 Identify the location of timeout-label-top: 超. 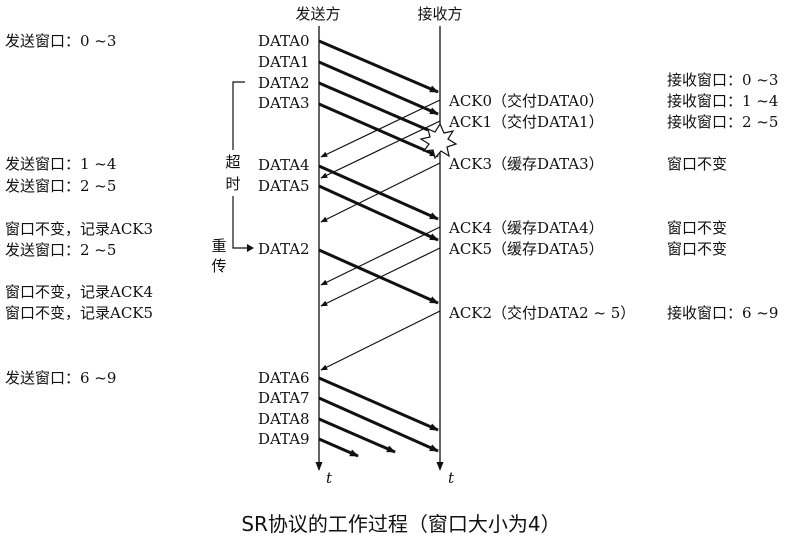
(232, 162).